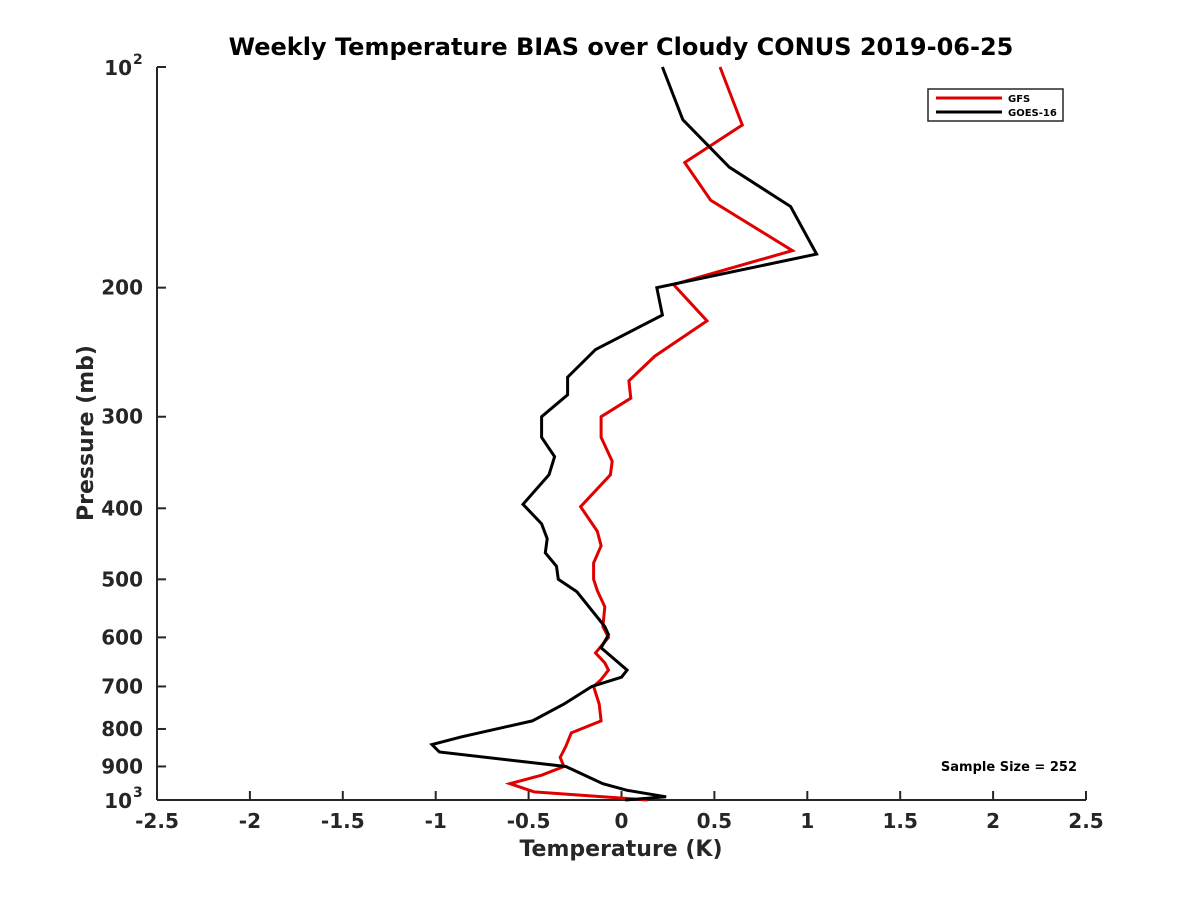 Image resolution: width=1200 pixels, height=900 pixels. Describe the element at coordinates (138, 793) in the screenshot. I see `y-tick-exponent: 3` at that location.